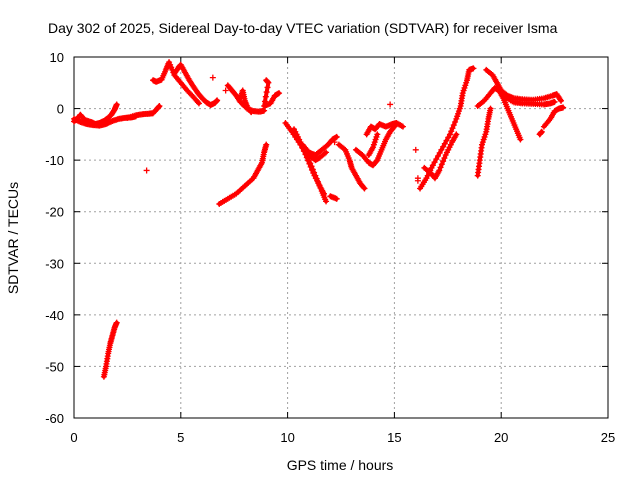  I want to click on y-tick-label: -50, so click(54, 366).